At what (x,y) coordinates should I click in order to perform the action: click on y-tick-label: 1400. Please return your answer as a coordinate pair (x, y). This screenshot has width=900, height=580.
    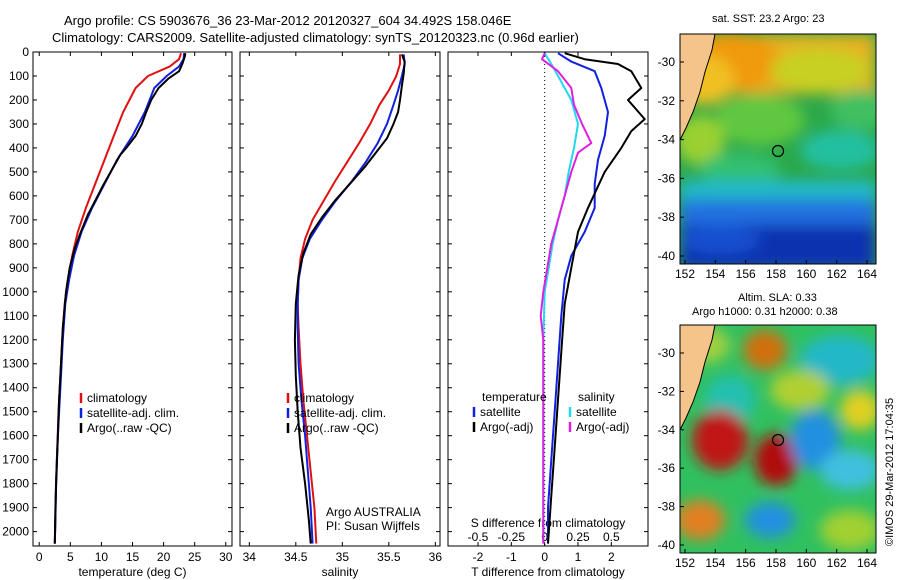
    Looking at the image, I should click on (15, 388).